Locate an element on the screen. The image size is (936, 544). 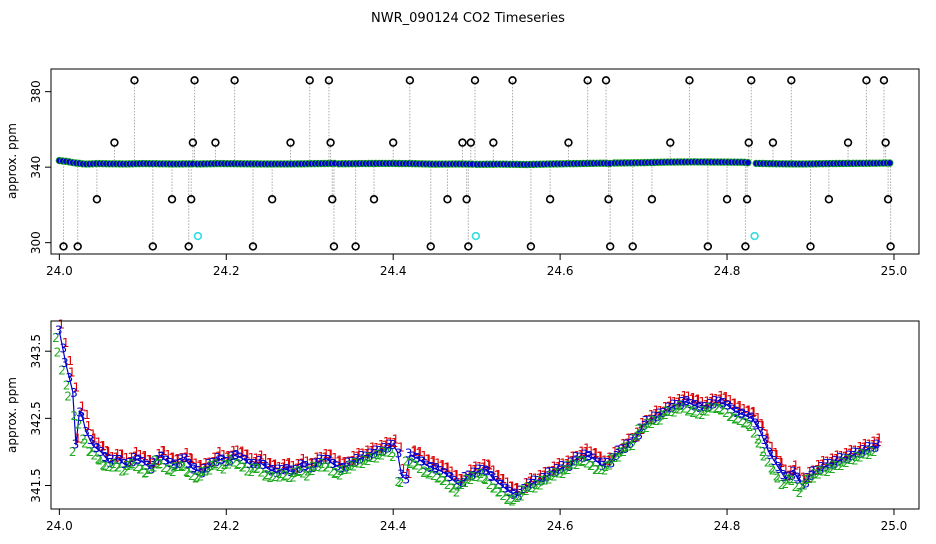
x-tick-label: 24.2 is located at coordinates (226, 271).